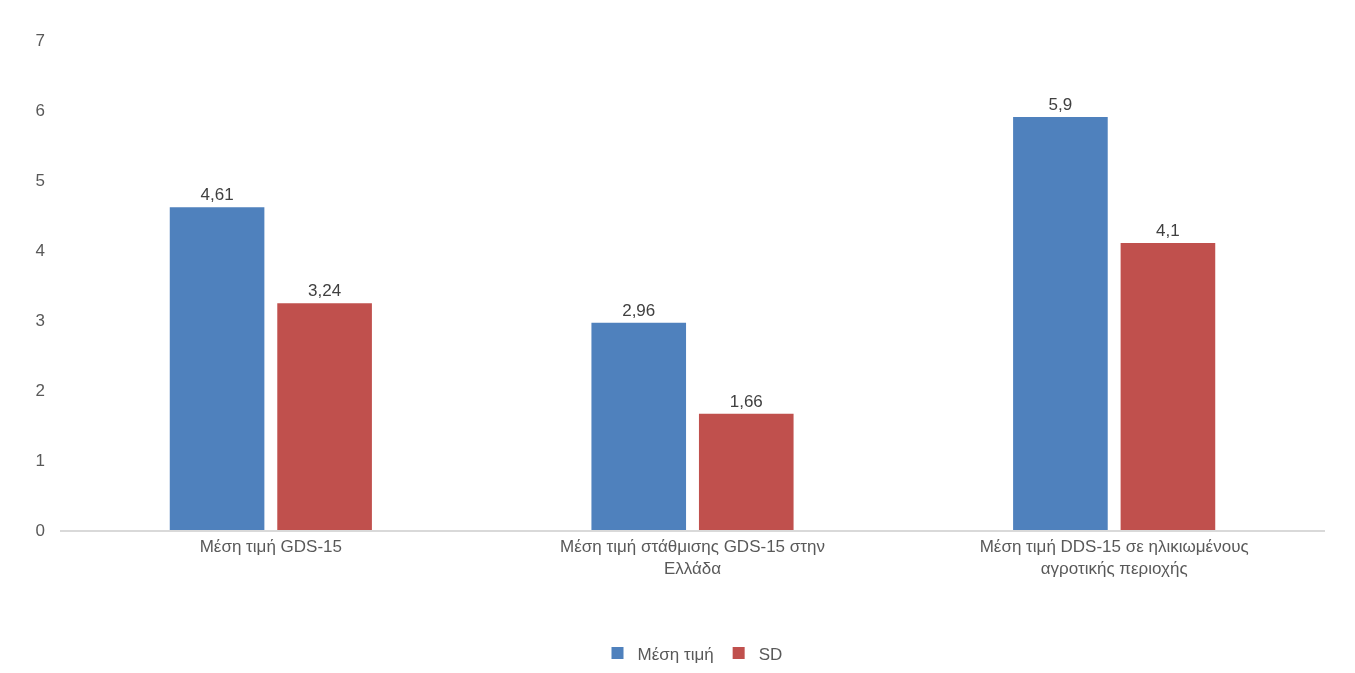 This screenshot has width=1355, height=673. Describe the element at coordinates (692, 558) in the screenshot. I see `x-tick-label: Μέση τιμή στάθμισης GDS-15 στην Ελλάδα` at that location.